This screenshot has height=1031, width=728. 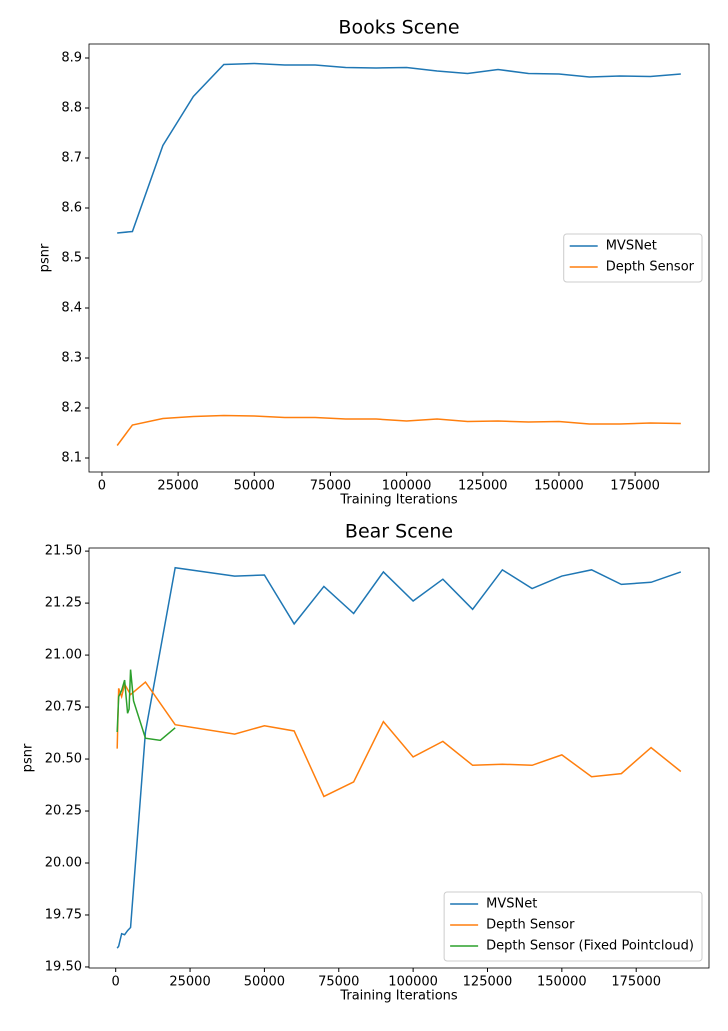 I want to click on y-tick-label: 20.00, so click(x=63, y=863).